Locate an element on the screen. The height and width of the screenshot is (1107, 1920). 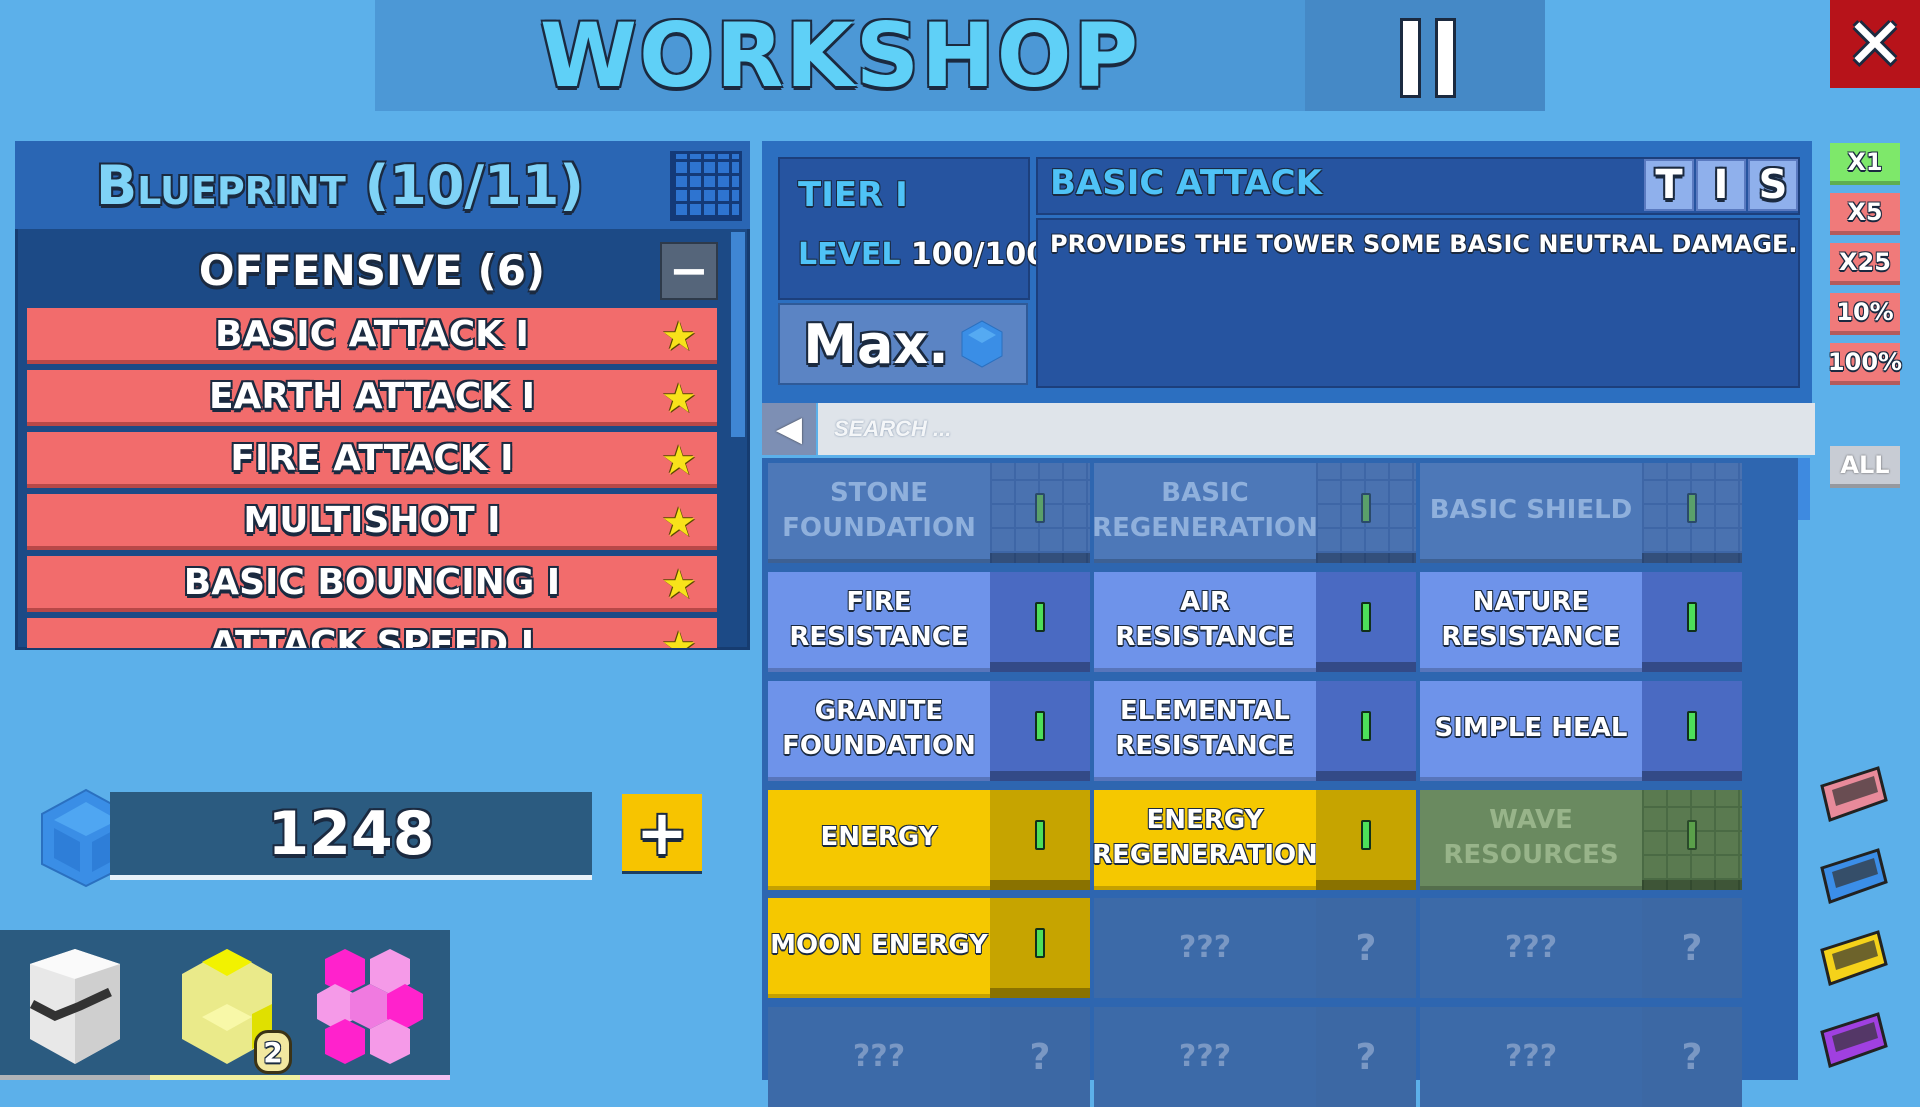
close-icon: ✕ is located at coordinates (1875, 44).